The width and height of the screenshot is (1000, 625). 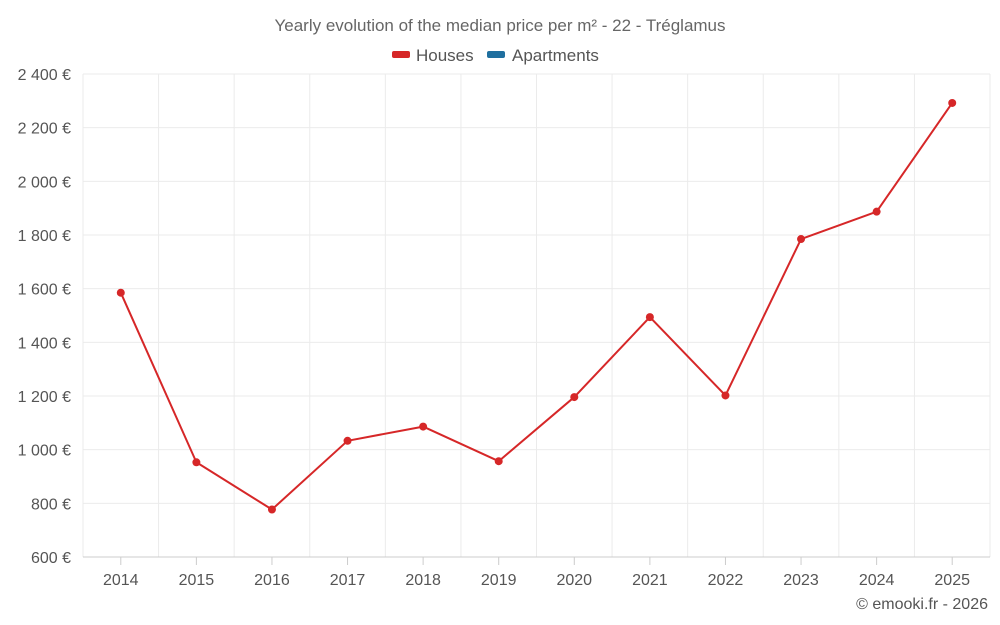 What do you see at coordinates (423, 580) in the screenshot?
I see `x-tick-label: 2018` at bounding box center [423, 580].